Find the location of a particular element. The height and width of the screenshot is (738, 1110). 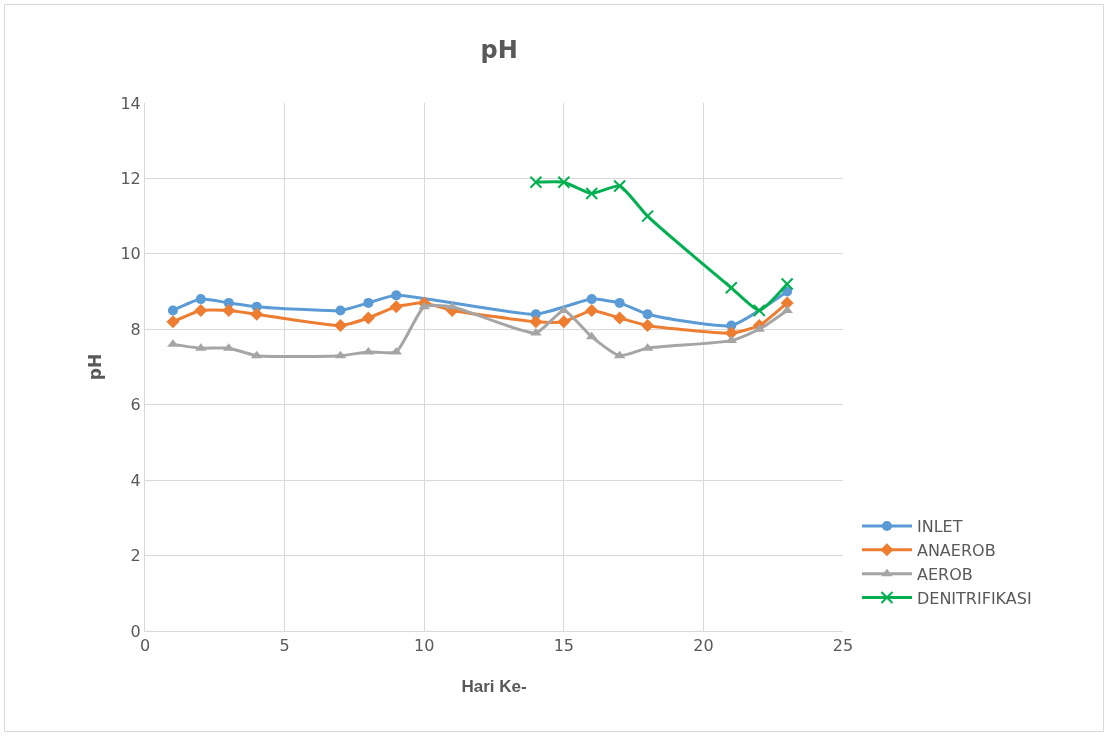

legend-label: AEROB is located at coordinates (944, 574).